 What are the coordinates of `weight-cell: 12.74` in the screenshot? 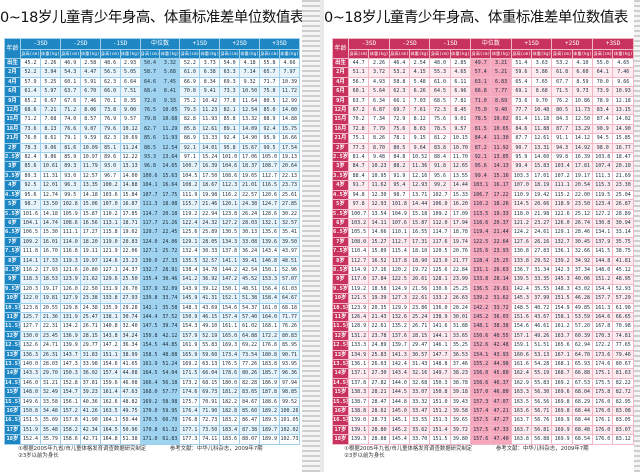 It's located at (50, 195).